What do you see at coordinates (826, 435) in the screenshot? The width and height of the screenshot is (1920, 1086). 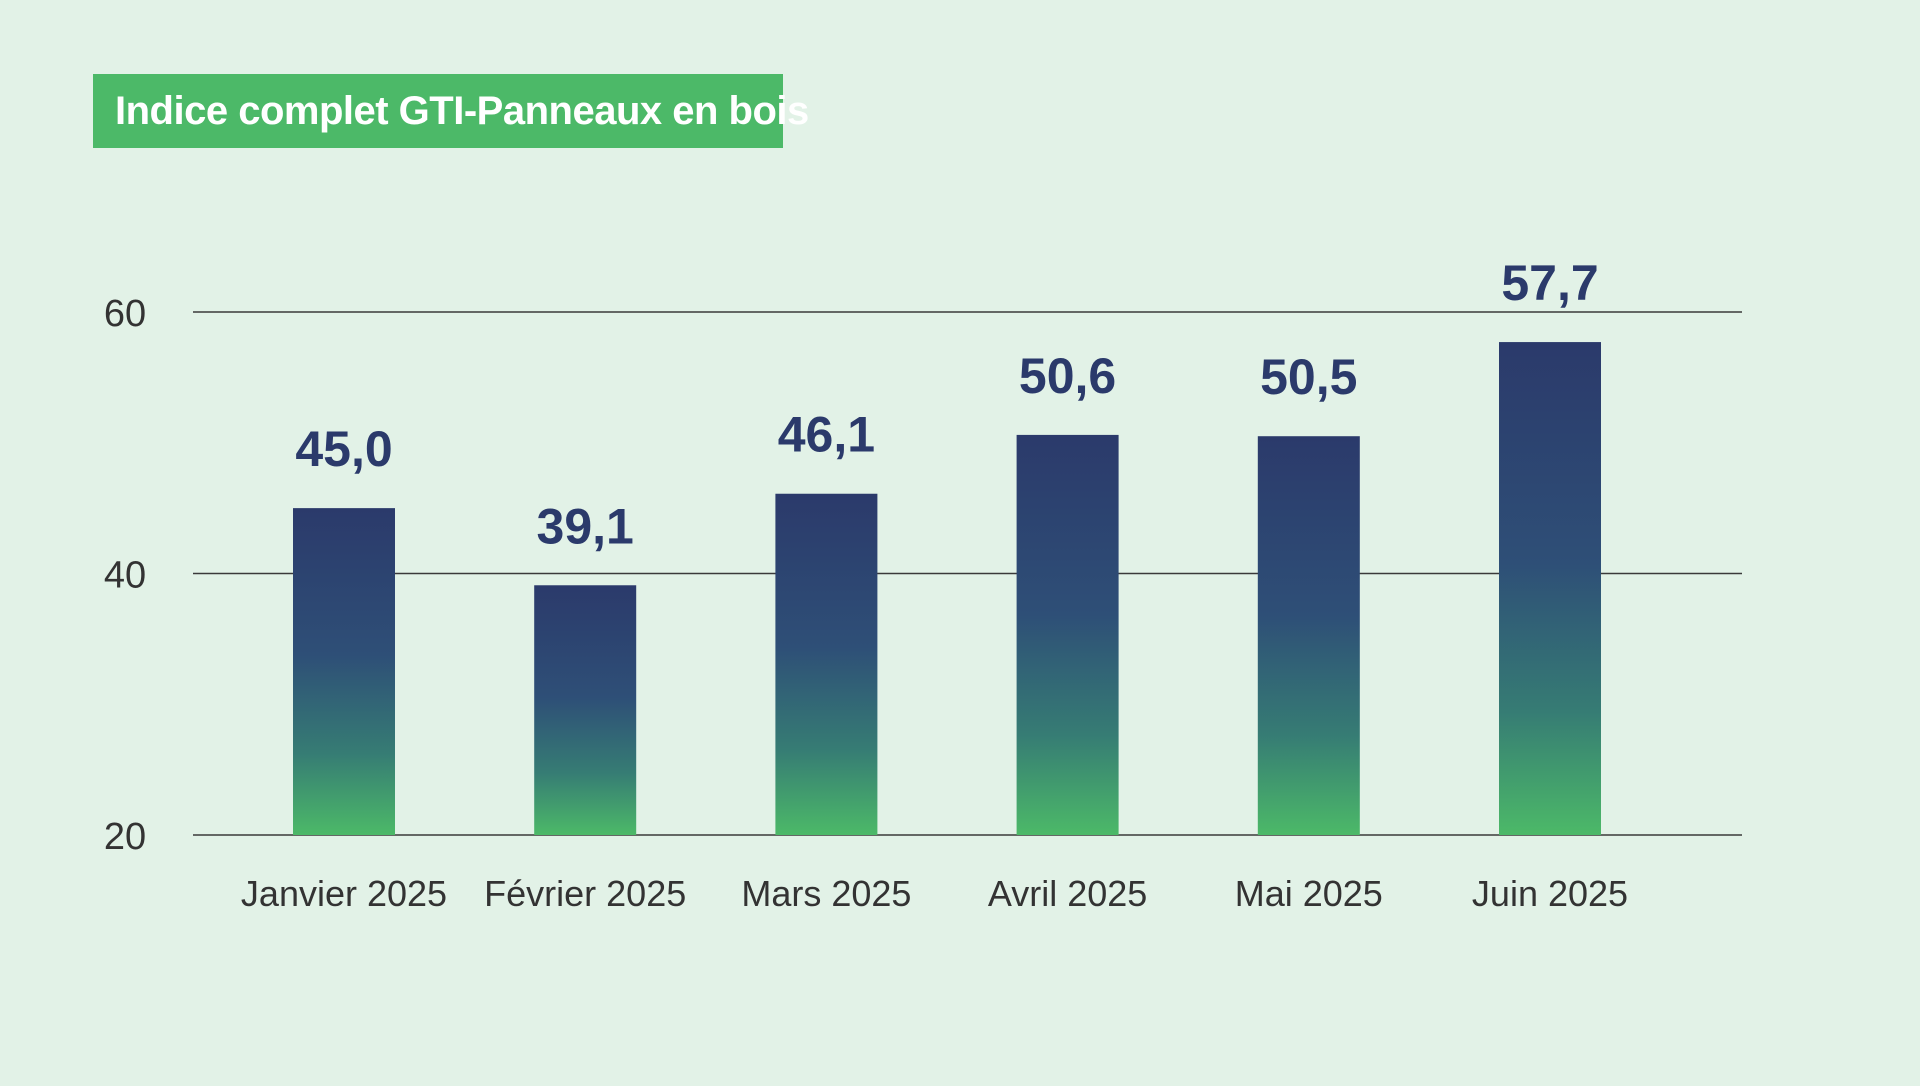 I see `value-label: 46,1` at bounding box center [826, 435].